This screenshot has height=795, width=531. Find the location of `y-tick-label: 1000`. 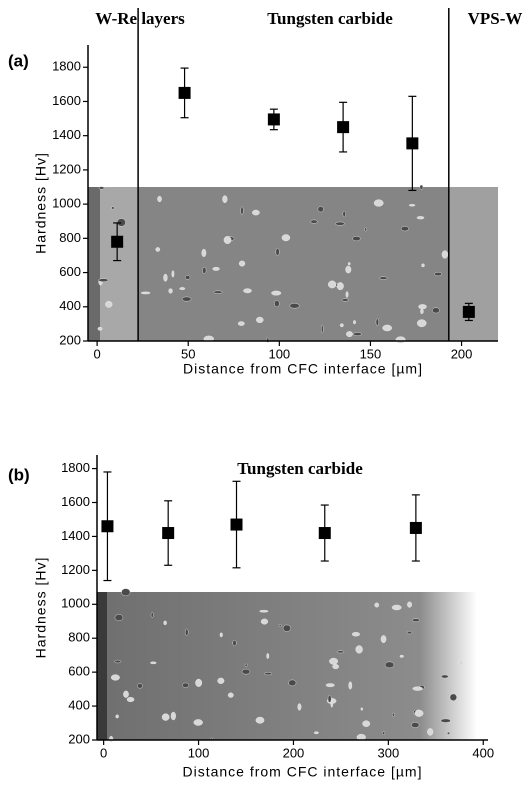

y-tick-label: 1000 is located at coordinates (66, 203).